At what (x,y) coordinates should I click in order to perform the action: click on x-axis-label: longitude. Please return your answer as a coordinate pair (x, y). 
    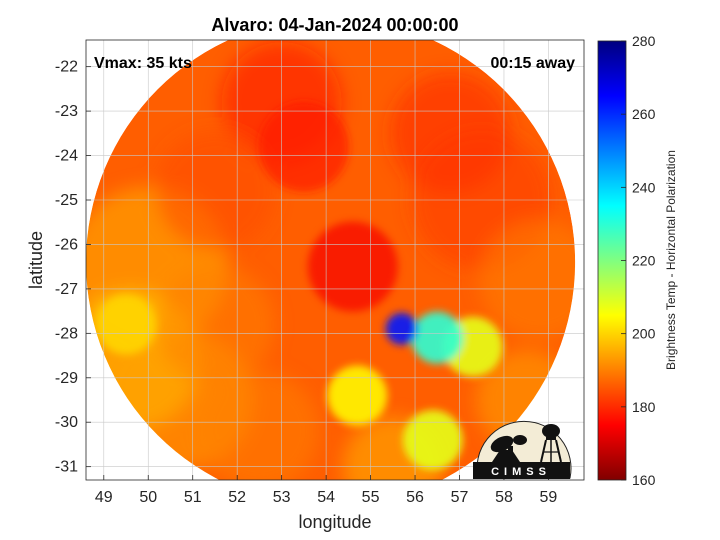
    Looking at the image, I should click on (334, 522).